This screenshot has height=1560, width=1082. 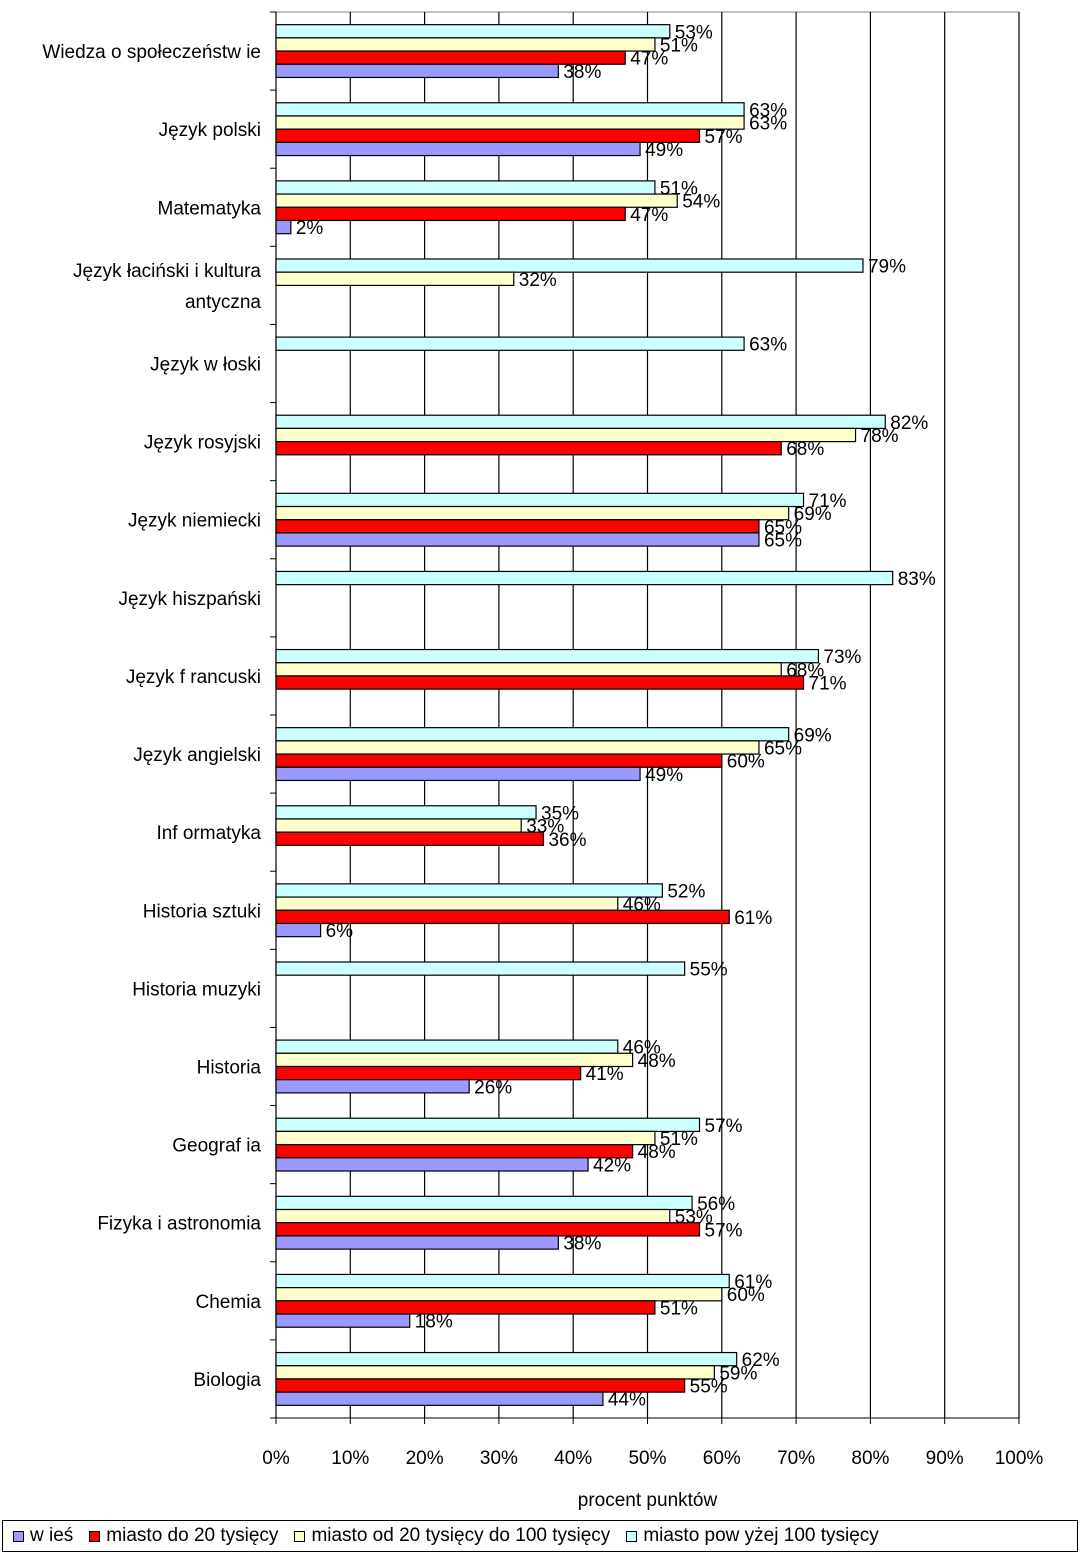 I want to click on x-tick-label: 0%, so click(x=276, y=1458).